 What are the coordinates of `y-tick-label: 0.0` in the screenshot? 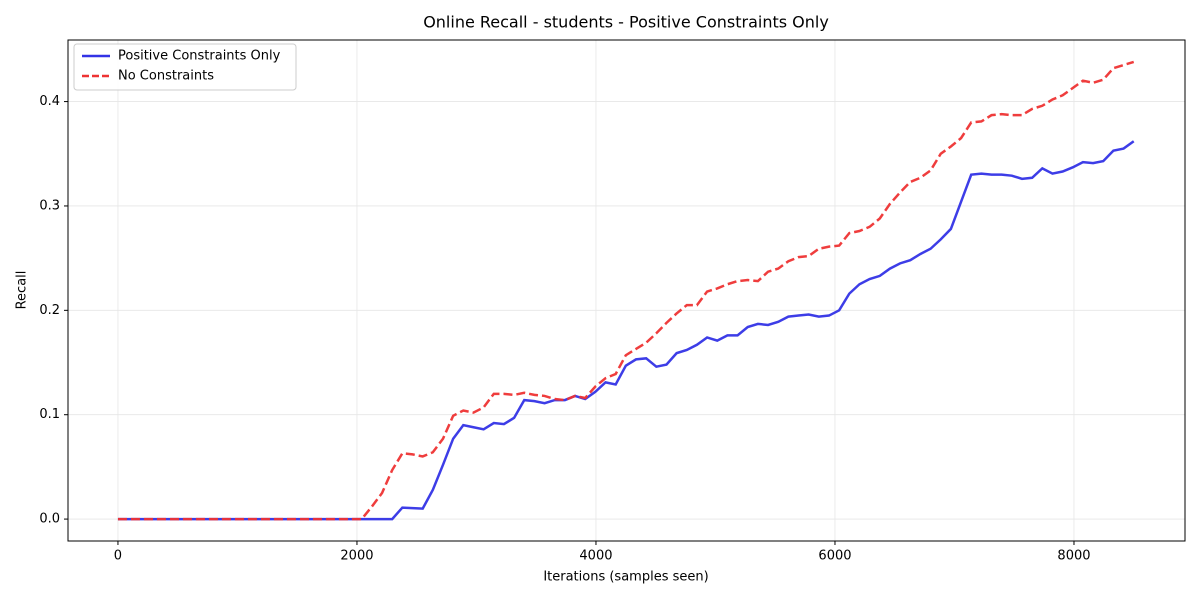 It's located at (49, 519).